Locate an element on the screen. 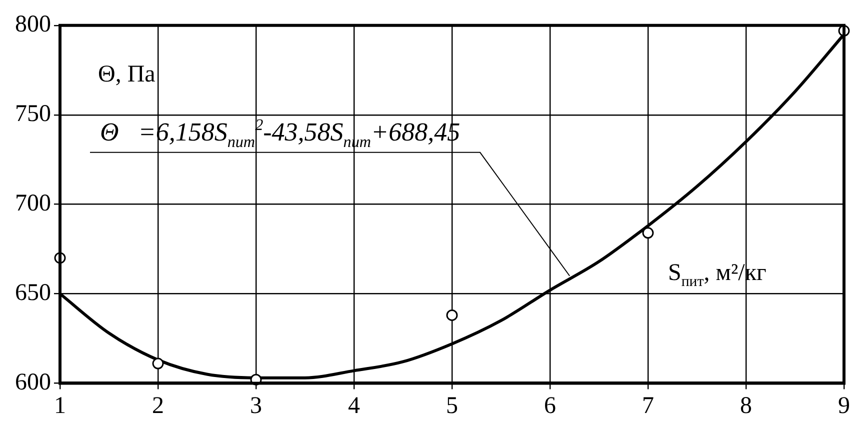 The image size is (868, 436). x-tick-label: 5 is located at coordinates (452, 405).